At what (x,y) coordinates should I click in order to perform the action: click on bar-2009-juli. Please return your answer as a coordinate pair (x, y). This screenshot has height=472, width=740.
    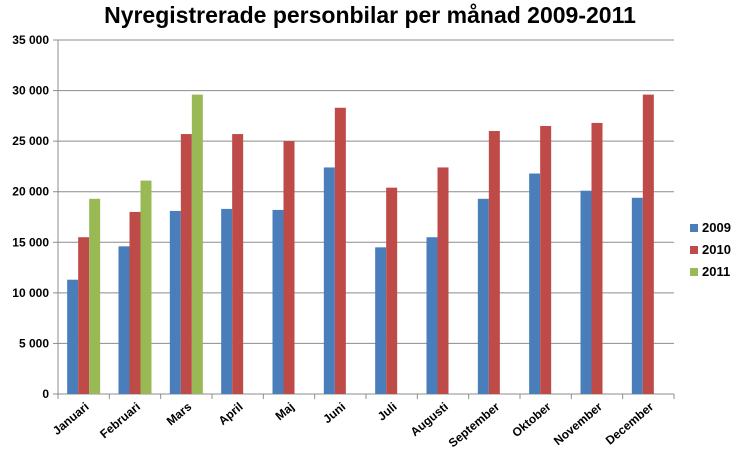
    Looking at the image, I should click on (381, 320).